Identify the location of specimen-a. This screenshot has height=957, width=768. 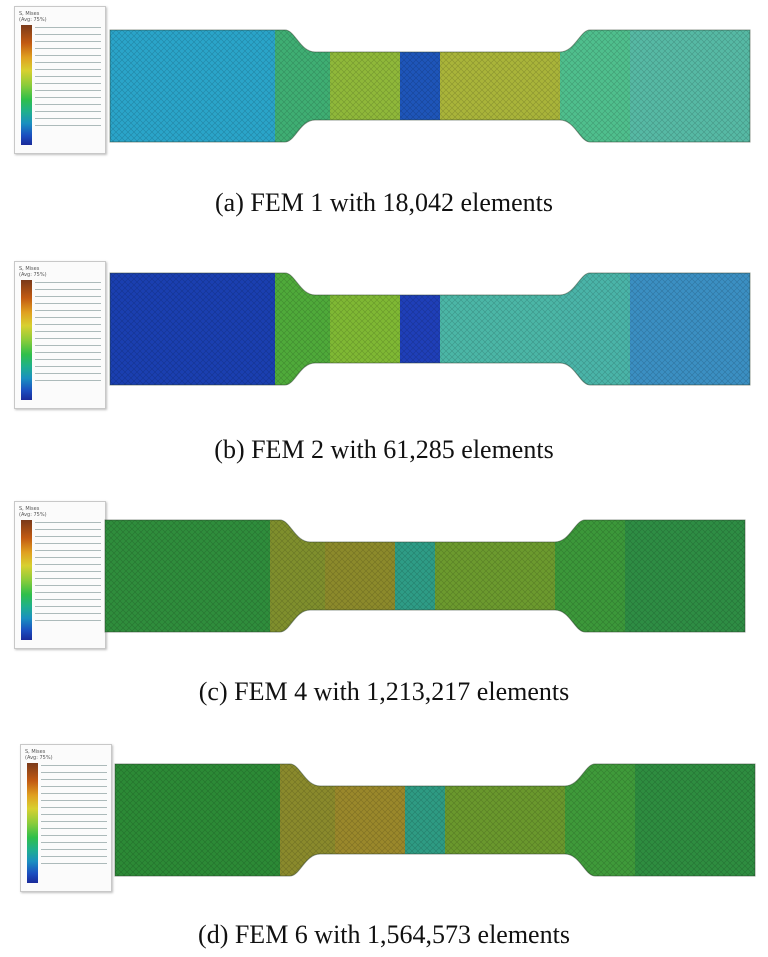
(430, 86).